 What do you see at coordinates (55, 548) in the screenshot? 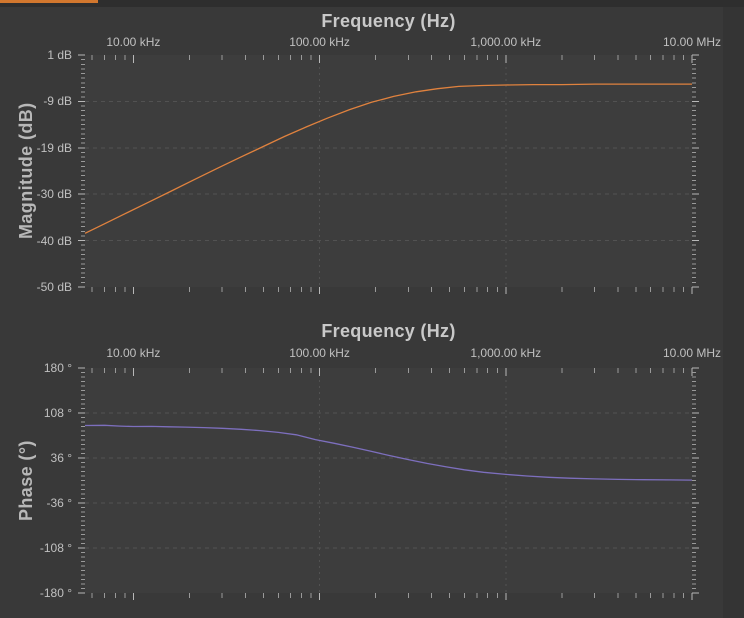
I see `y-tick-label: -108 °` at bounding box center [55, 548].